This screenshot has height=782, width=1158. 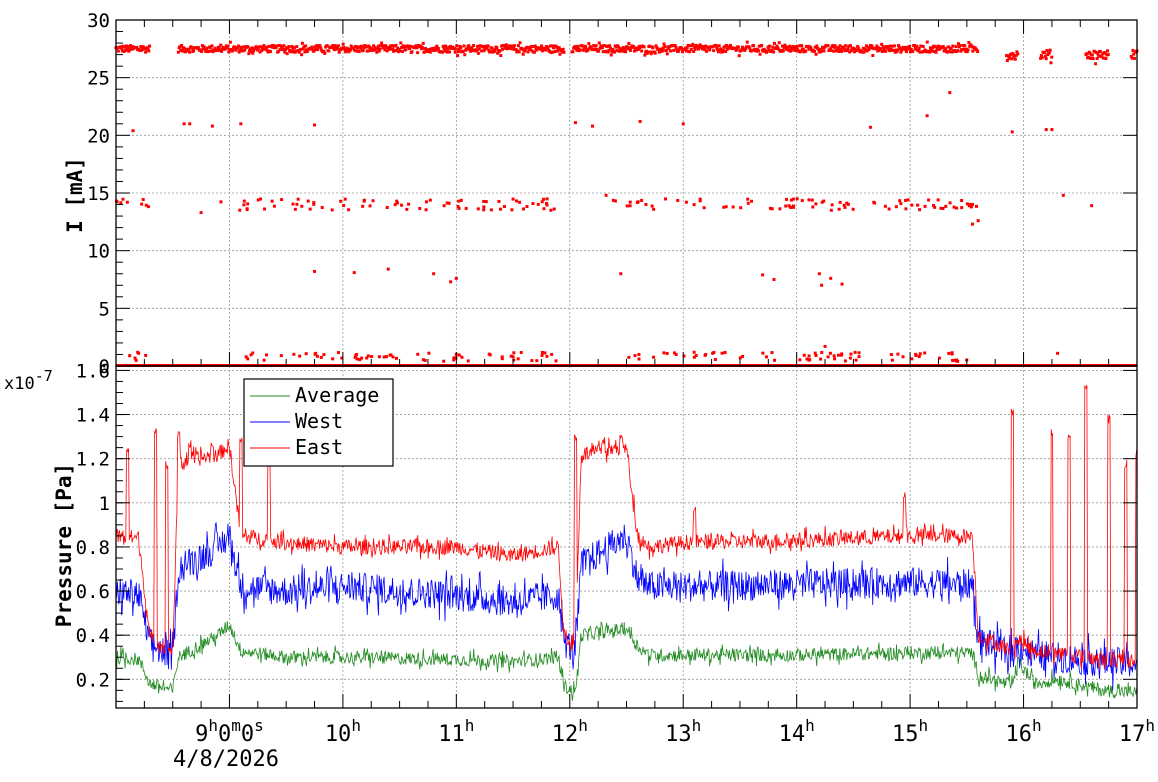 I want to click on y-tick-label: 0.8, so click(x=93, y=548).